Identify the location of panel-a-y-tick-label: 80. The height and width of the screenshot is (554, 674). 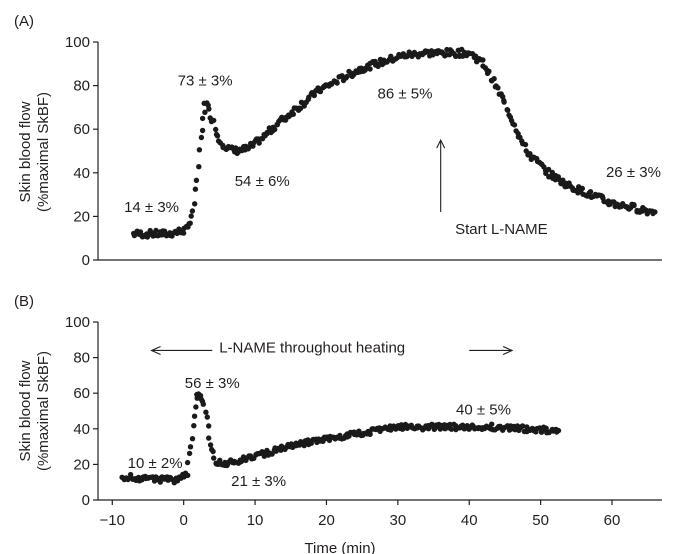
(81, 86).